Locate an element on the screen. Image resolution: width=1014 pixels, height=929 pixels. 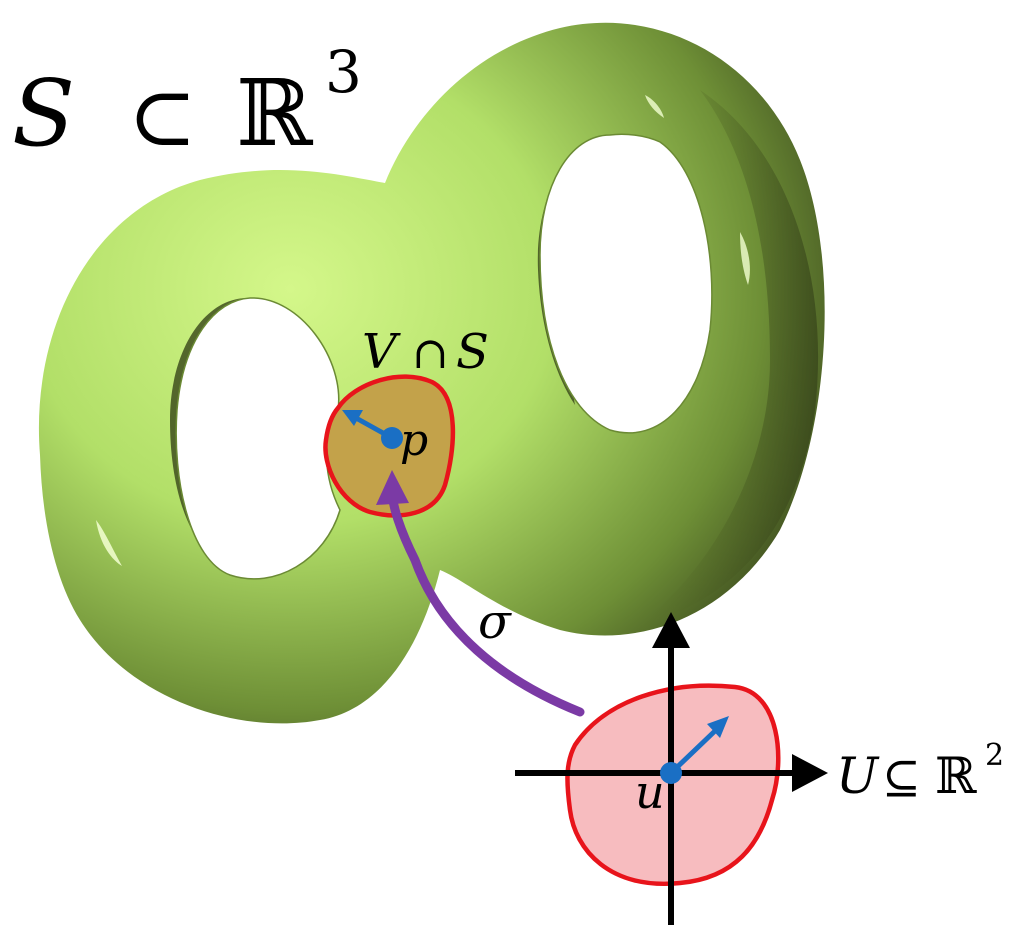
vertical-axis-head is located at coordinates (671, 630).